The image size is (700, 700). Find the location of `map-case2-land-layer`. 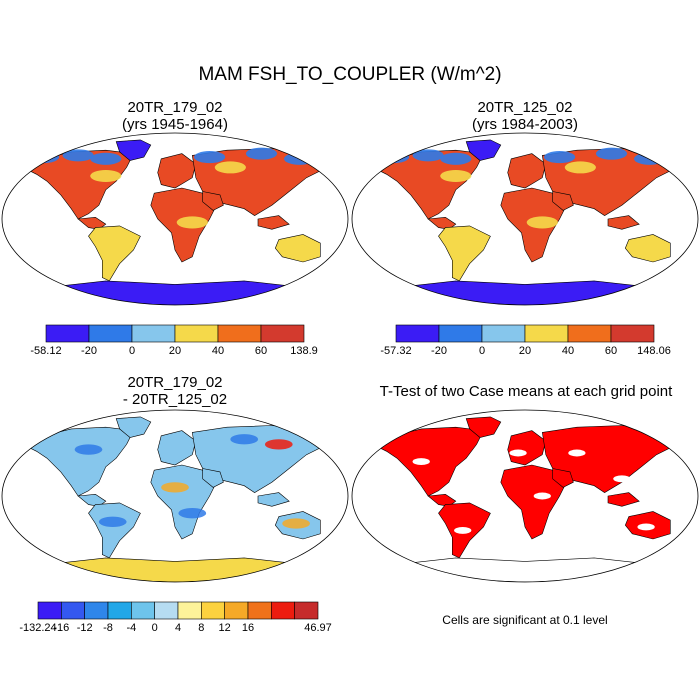

map-case2-land-layer is located at coordinates (525, 219).